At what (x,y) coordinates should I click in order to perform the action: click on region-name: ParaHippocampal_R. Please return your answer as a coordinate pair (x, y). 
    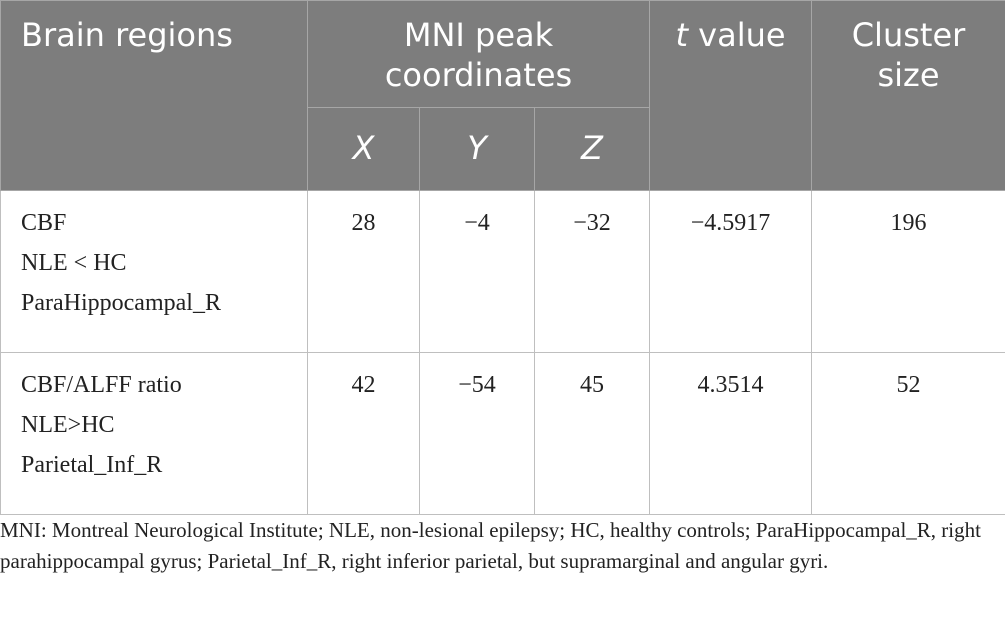
    Looking at the image, I should click on (121, 303).